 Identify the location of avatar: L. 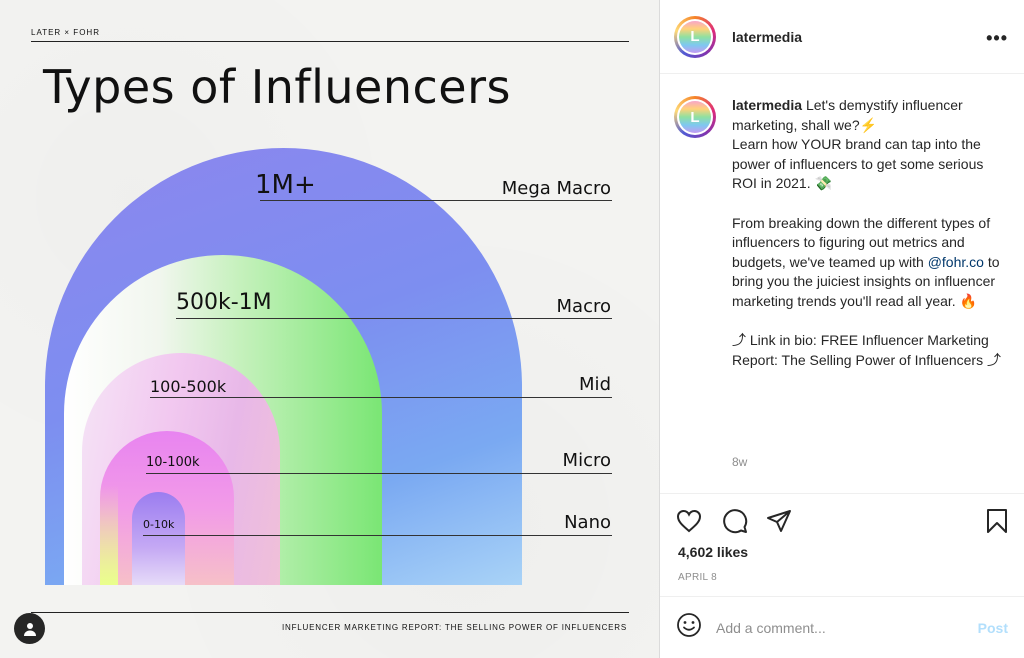
(695, 36).